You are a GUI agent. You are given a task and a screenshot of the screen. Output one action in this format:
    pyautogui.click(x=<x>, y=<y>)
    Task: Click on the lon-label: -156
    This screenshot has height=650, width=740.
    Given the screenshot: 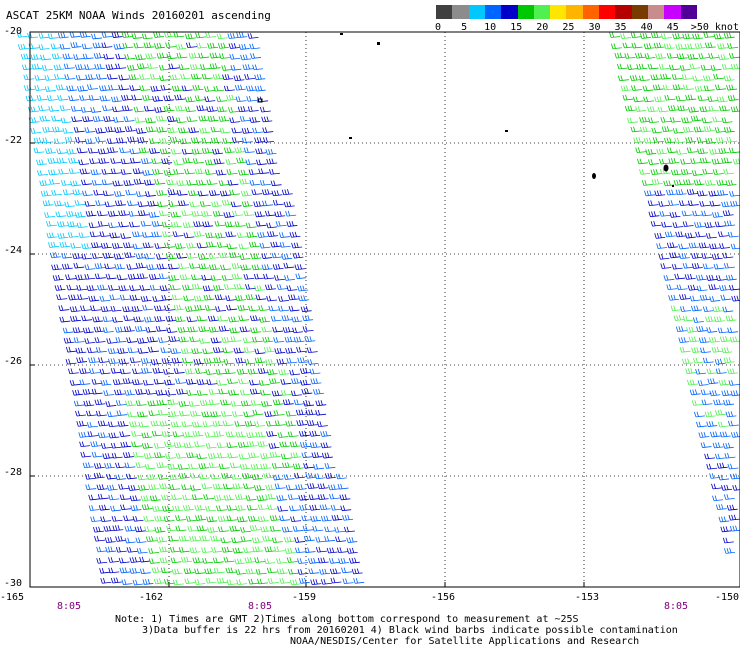 What is the action you would take?
    pyautogui.click(x=443, y=597)
    